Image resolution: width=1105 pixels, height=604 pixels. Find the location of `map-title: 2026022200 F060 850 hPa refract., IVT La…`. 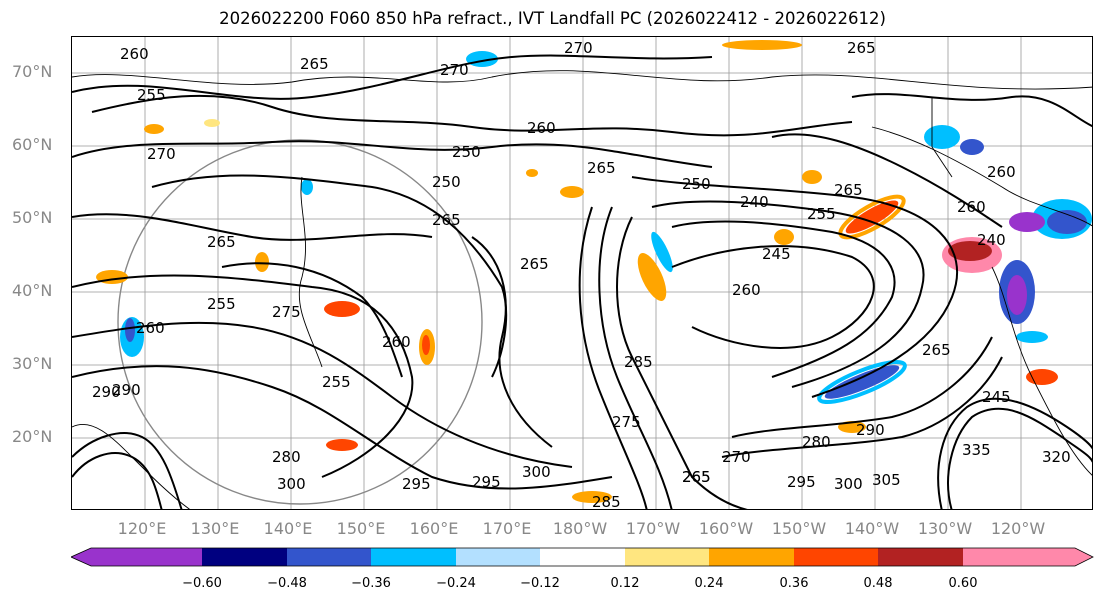

map-title: 2026022200 F060 850 hPa refract., IVT La… is located at coordinates (552, 18).